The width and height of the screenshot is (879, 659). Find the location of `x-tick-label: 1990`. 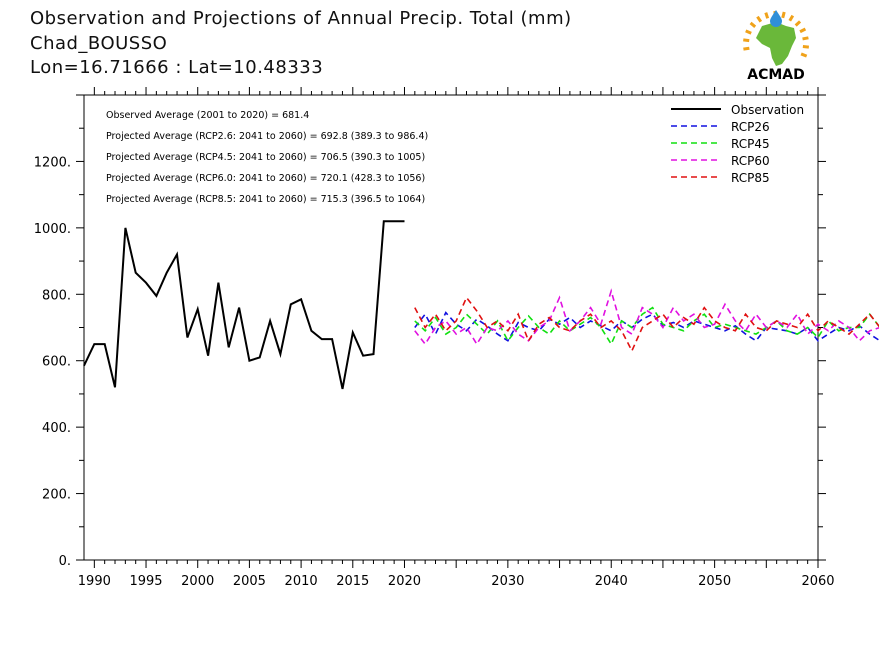

x-tick-label: 1990 is located at coordinates (94, 581).